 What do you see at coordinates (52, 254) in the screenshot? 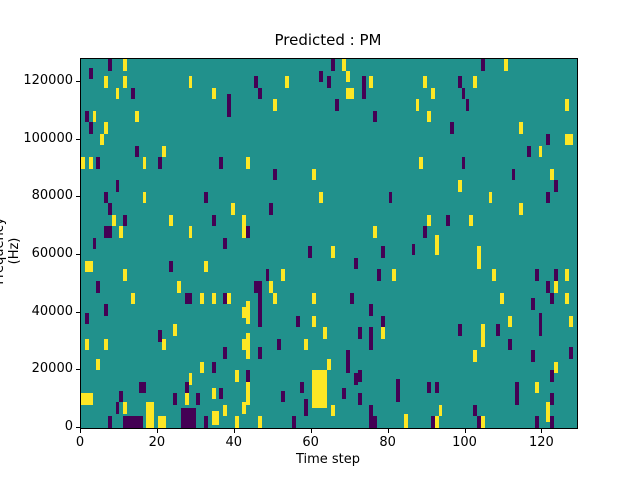
I see `y-tick-label: 60000` at bounding box center [52, 254].